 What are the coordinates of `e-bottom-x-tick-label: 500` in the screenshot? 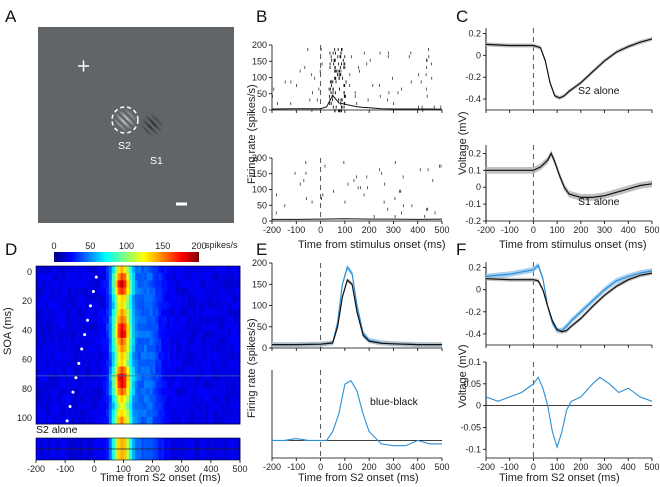 It's located at (441, 467).